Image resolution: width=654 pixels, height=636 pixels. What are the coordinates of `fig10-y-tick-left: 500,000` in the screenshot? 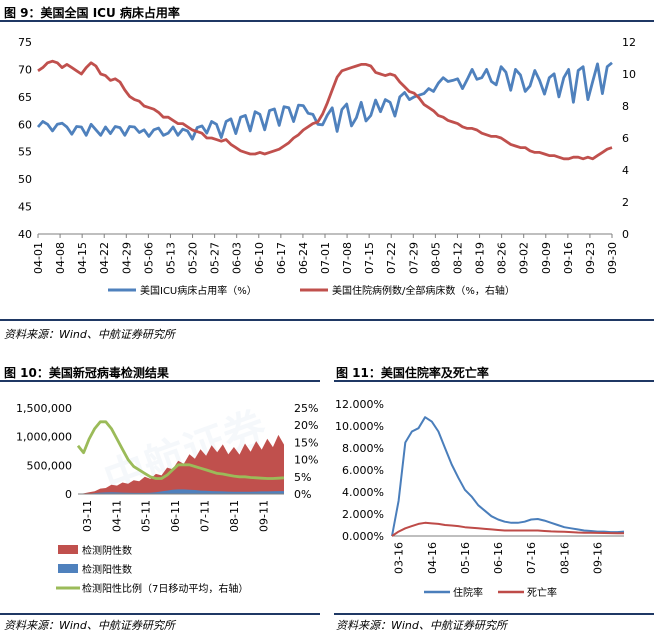 It's located at (50, 465).